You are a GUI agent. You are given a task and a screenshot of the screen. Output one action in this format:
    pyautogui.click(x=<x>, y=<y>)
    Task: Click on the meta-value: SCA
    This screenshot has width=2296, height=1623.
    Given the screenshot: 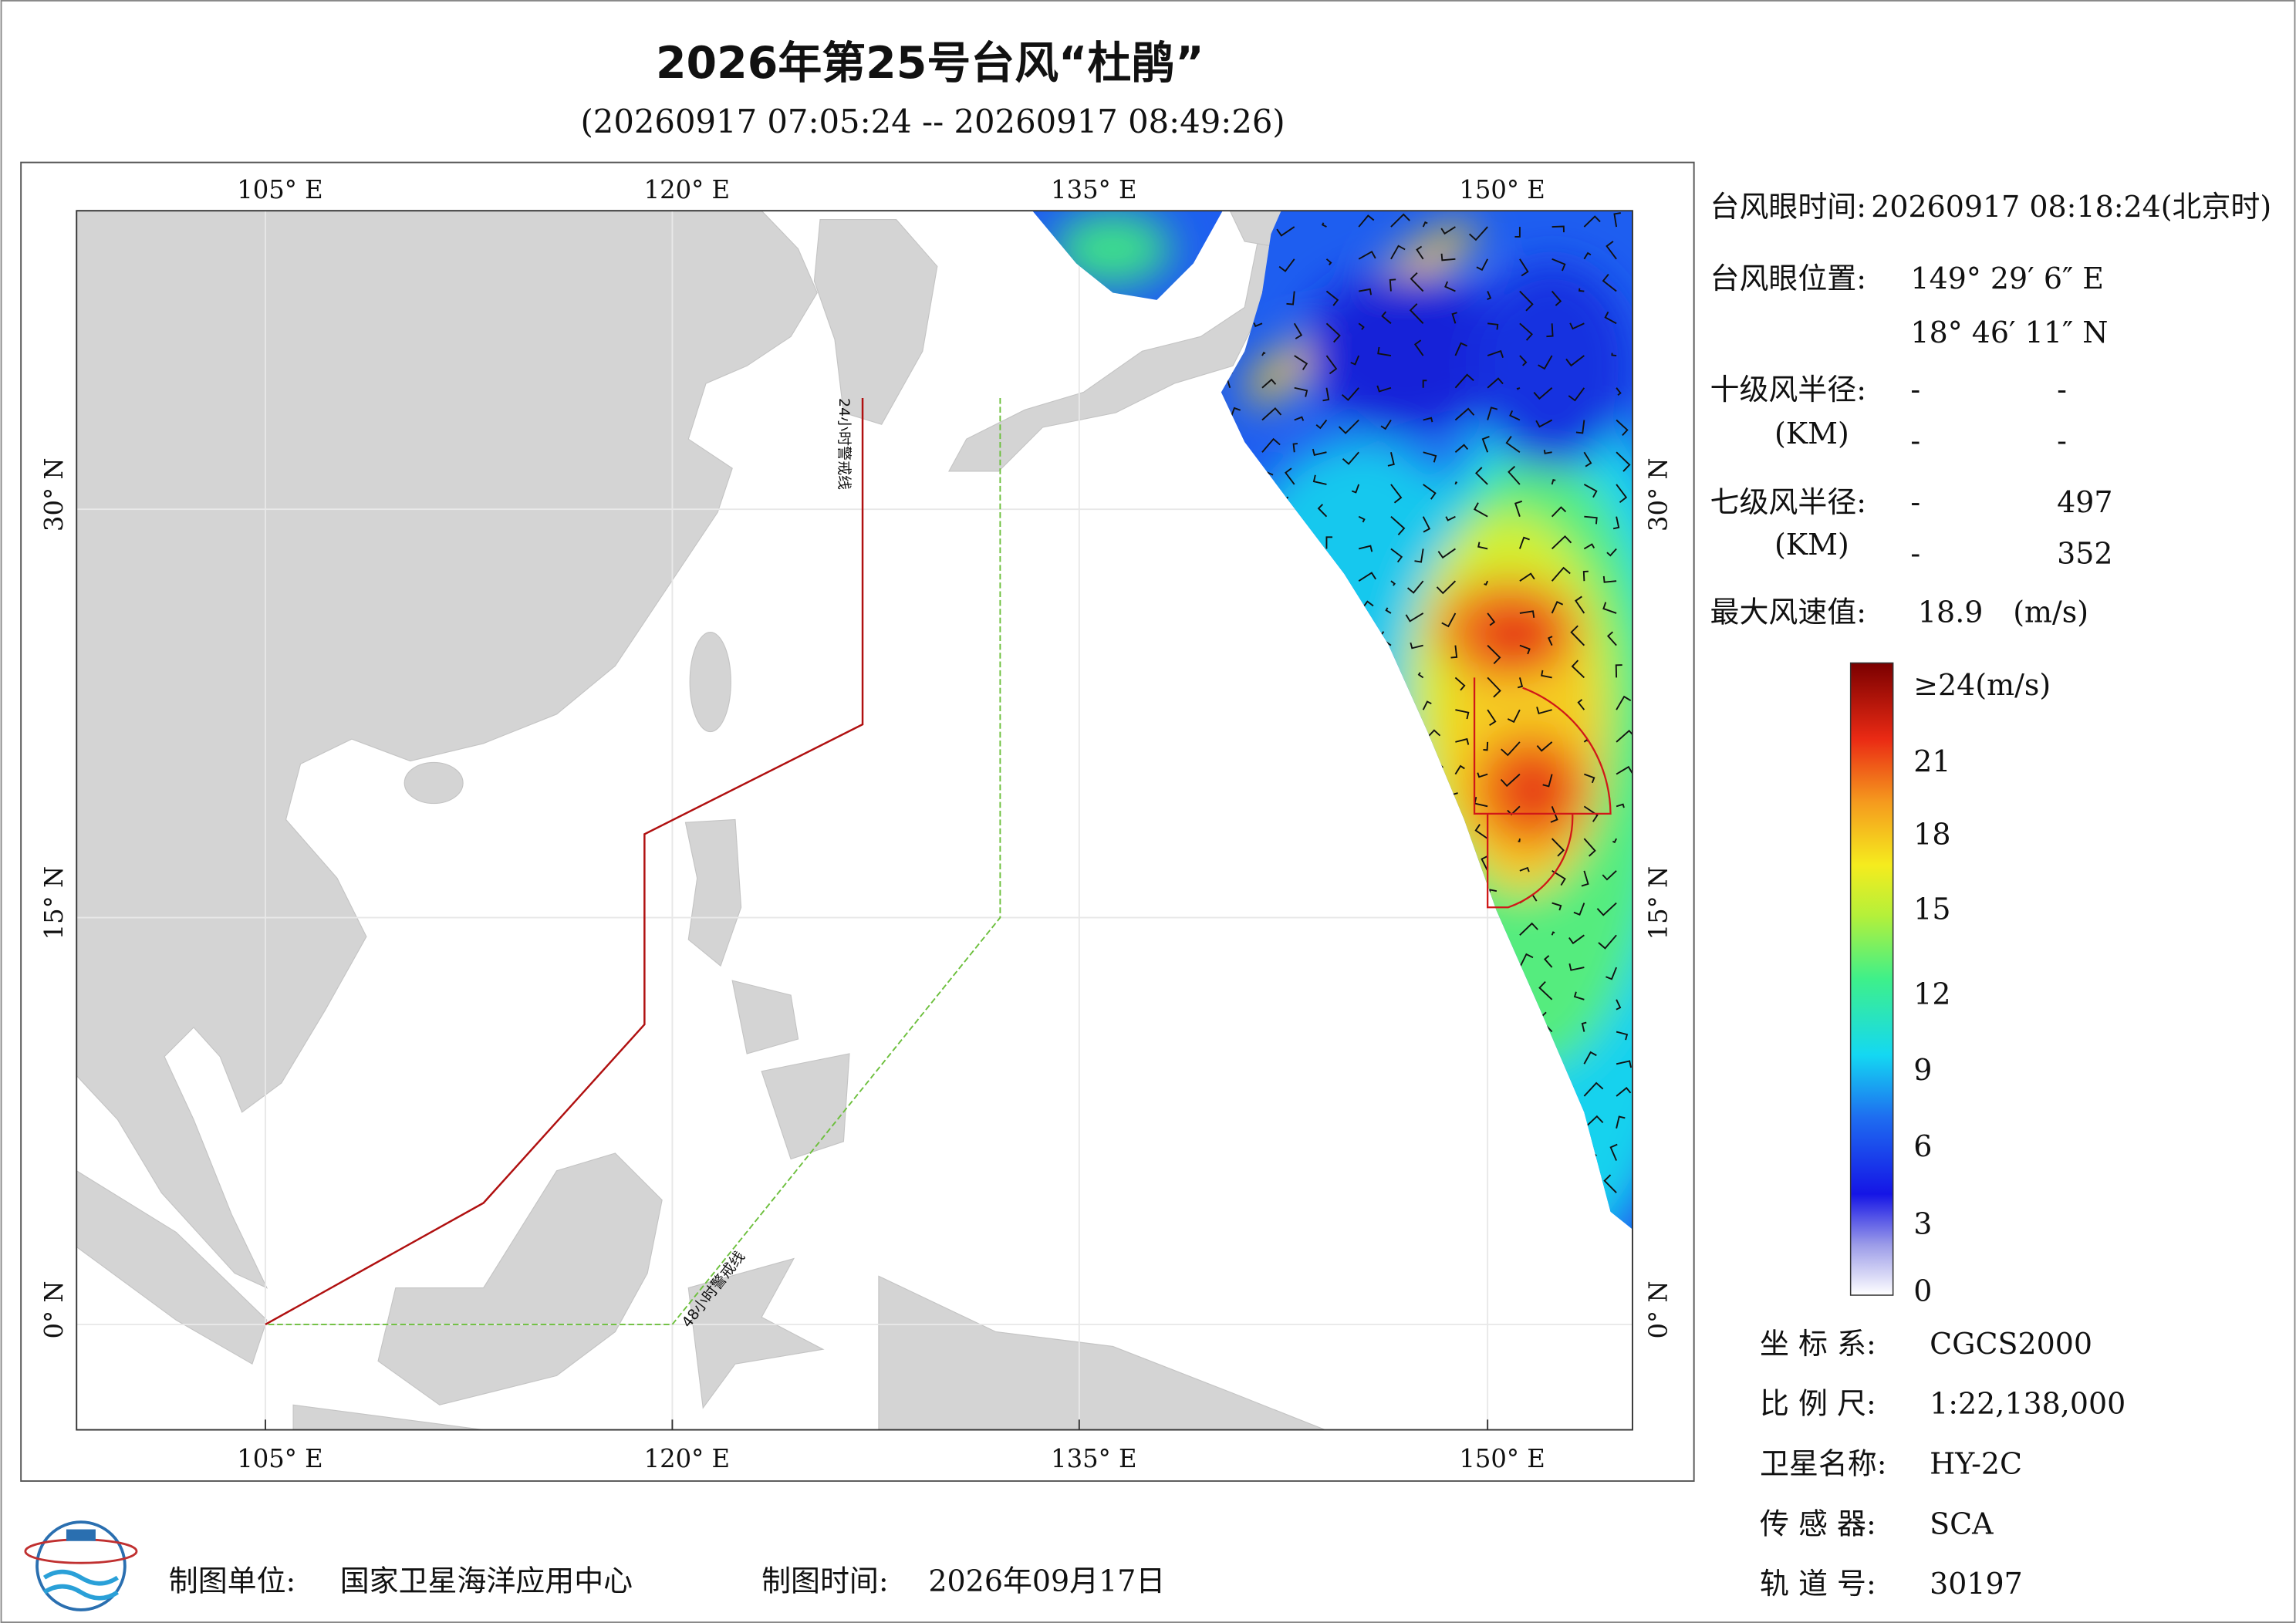 What is the action you would take?
    pyautogui.click(x=1962, y=1523)
    